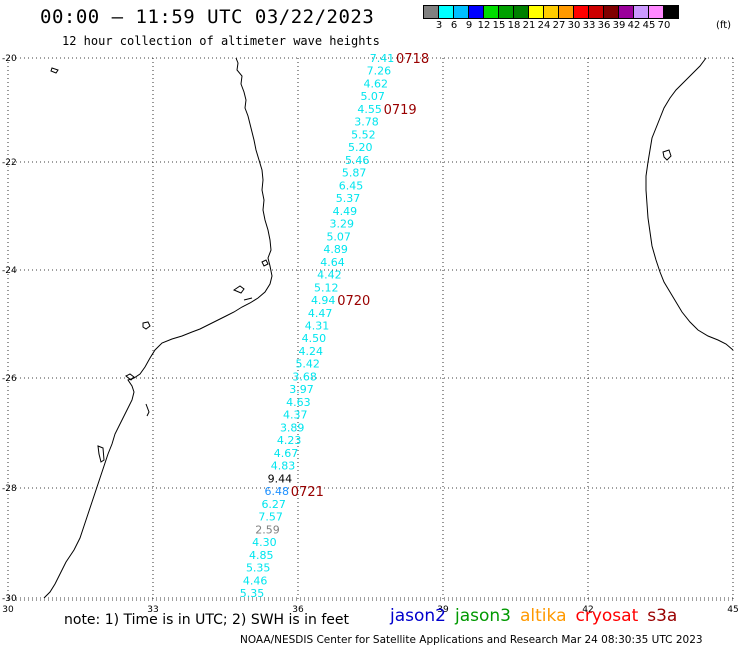  What do you see at coordinates (382, 58) in the screenshot?
I see `wave-height-label: 7.41` at bounding box center [382, 58].